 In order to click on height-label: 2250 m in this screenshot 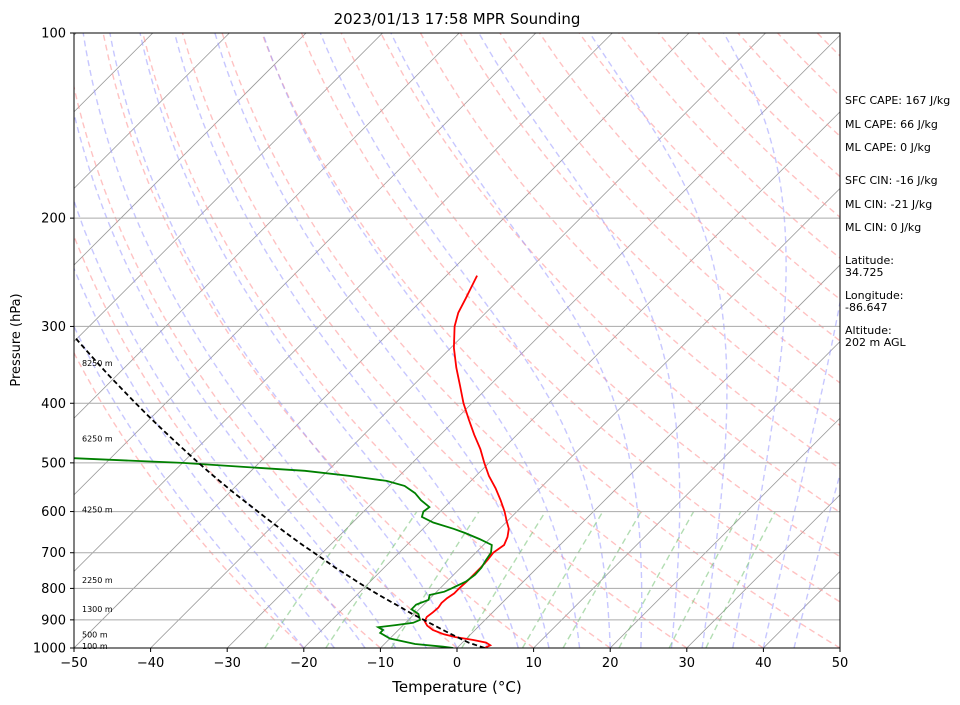, I will do `click(97, 580)`.